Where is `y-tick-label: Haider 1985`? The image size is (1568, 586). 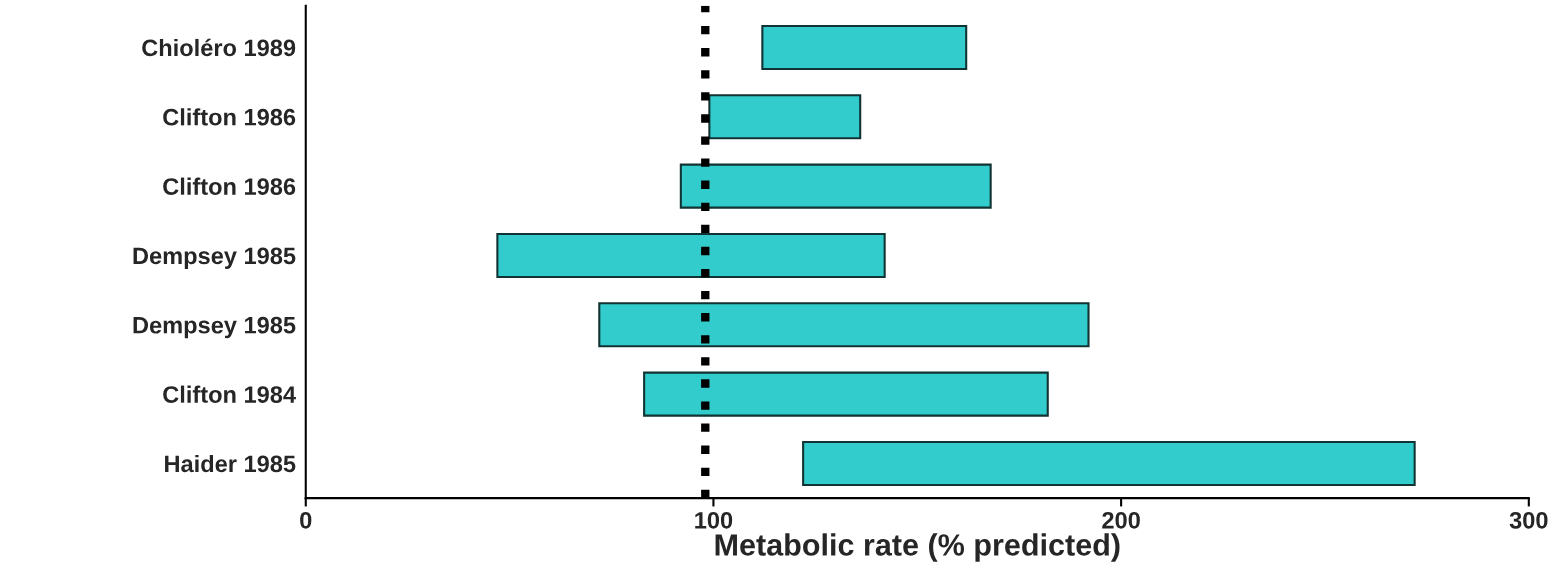
y-tick-label: Haider 1985 is located at coordinates (230, 463).